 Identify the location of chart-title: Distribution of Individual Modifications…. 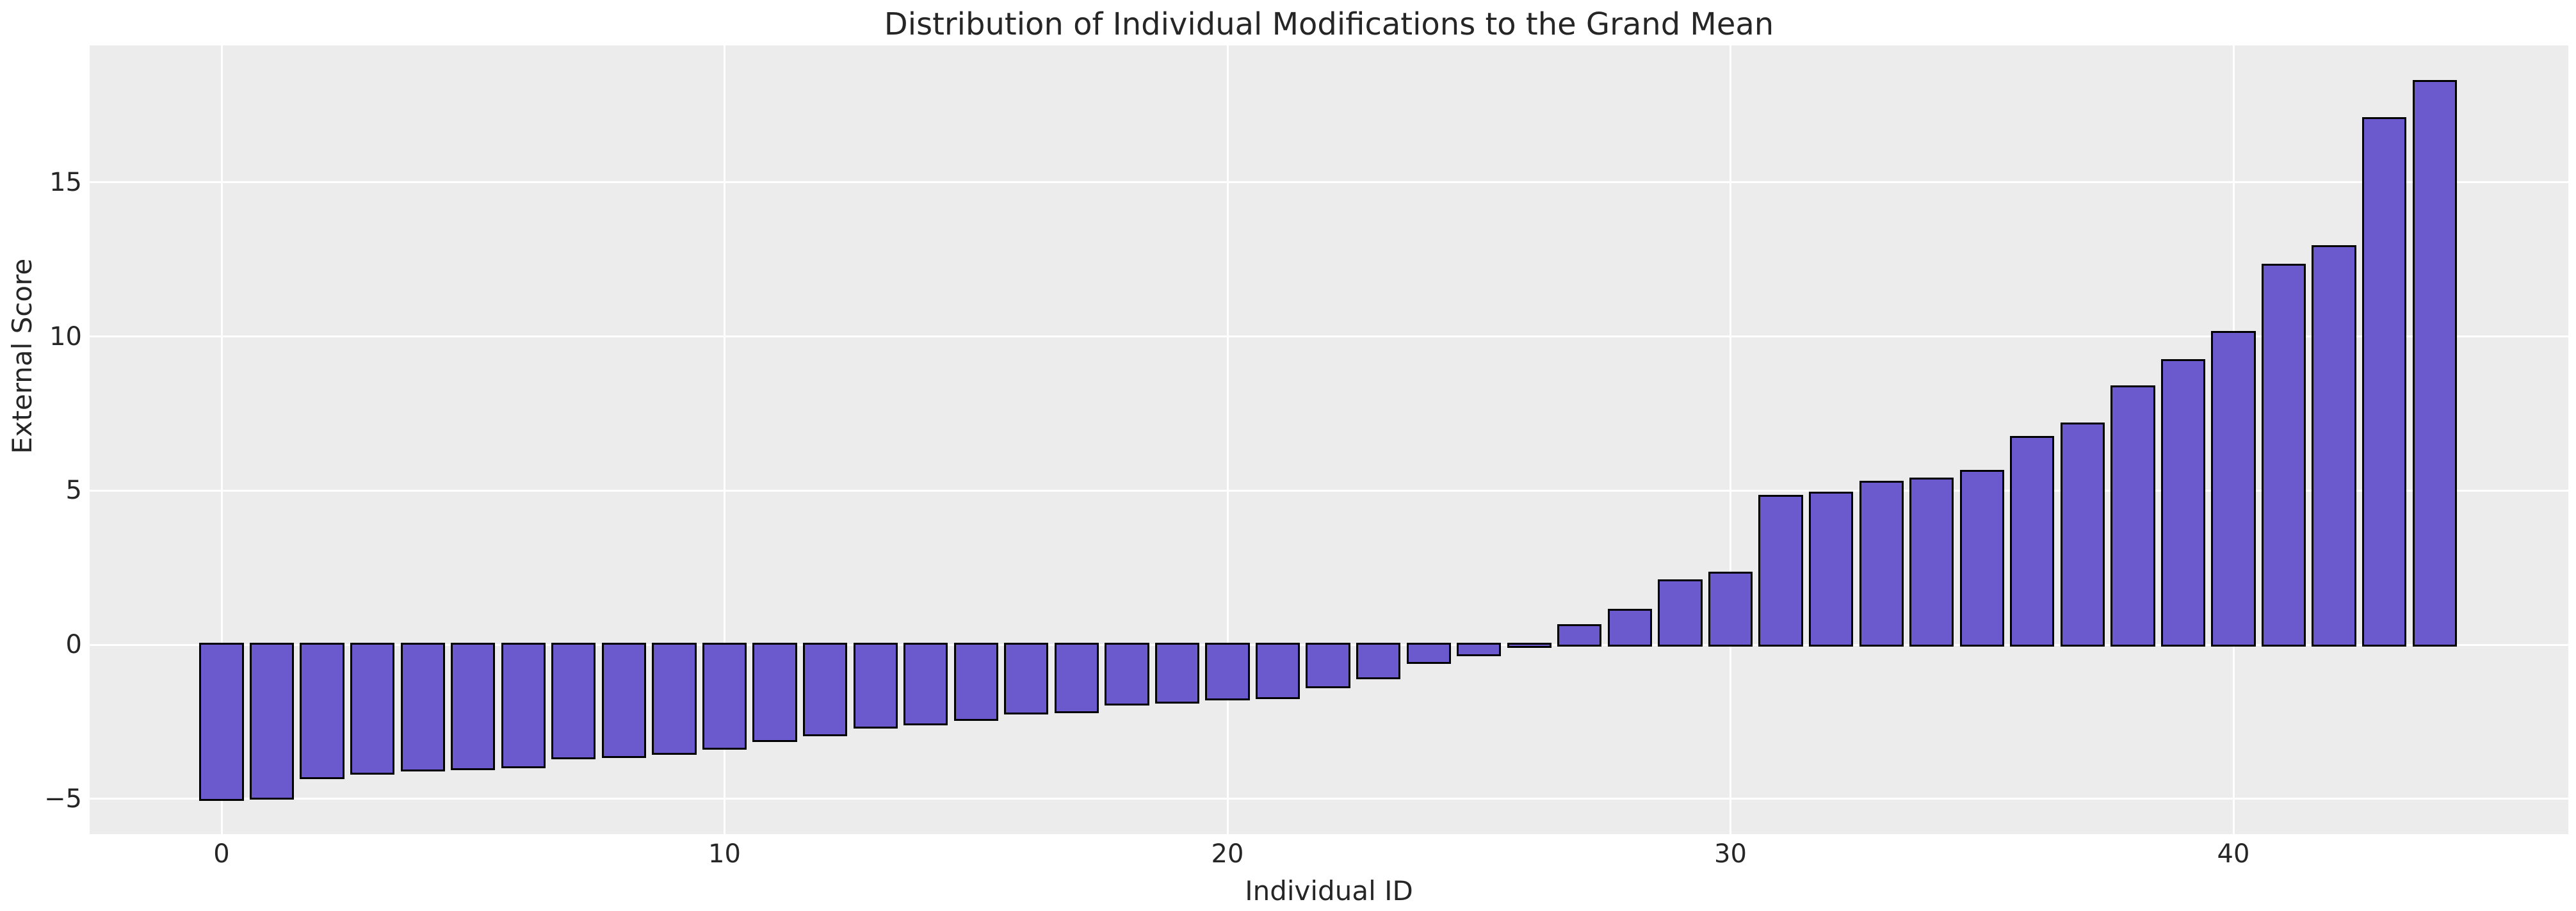
(1329, 24).